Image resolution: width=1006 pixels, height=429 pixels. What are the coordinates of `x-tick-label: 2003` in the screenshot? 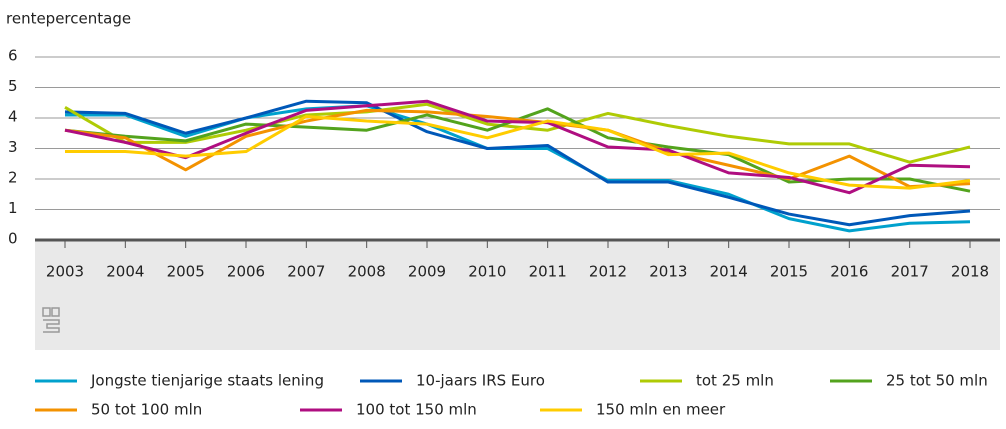 It's located at (65, 272).